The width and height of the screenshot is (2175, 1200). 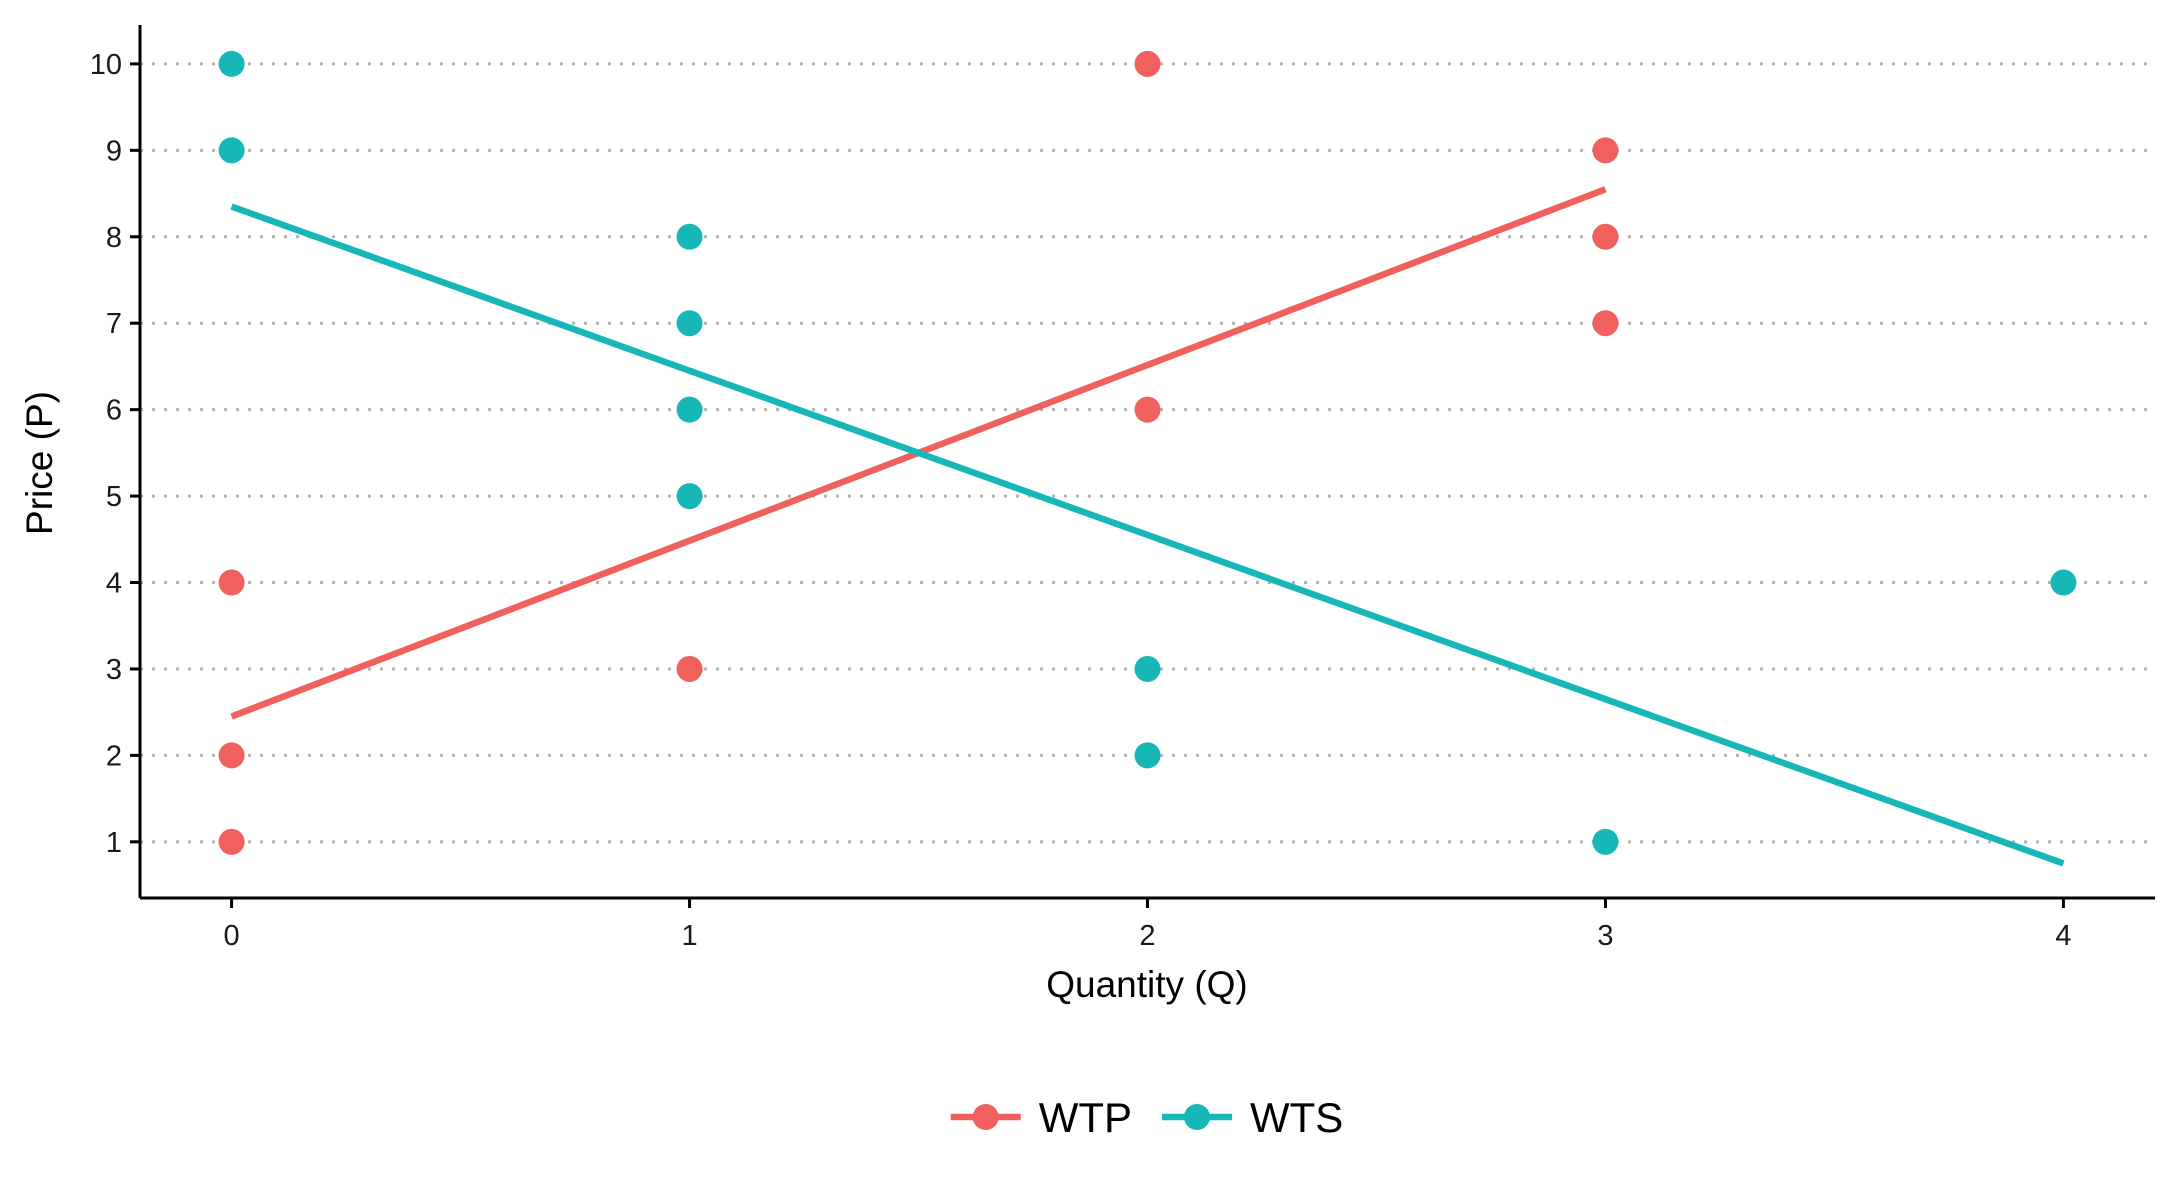 What do you see at coordinates (114, 238) in the screenshot?
I see `y-tick-label: 8` at bounding box center [114, 238].